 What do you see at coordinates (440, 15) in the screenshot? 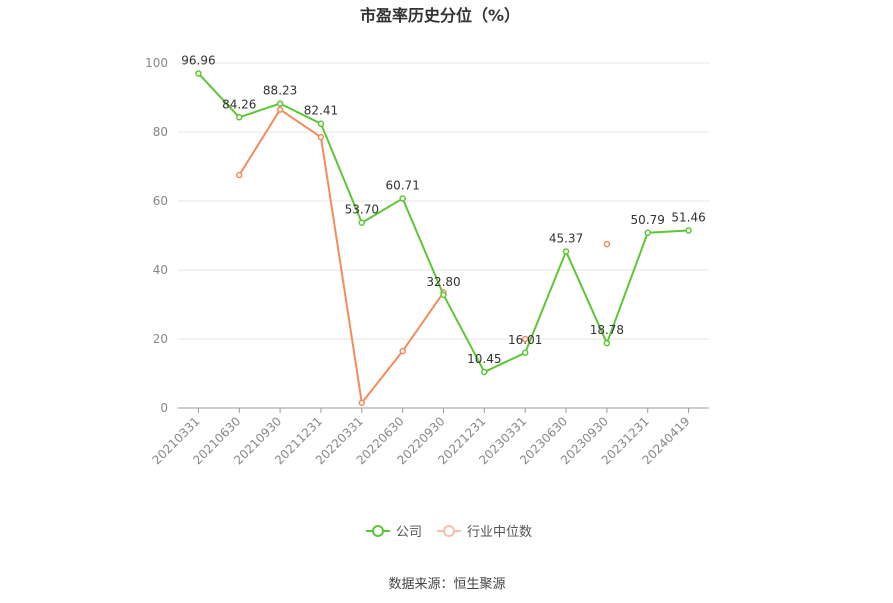
I see `chart-title: 市盈率历史分位（%）` at bounding box center [440, 15].